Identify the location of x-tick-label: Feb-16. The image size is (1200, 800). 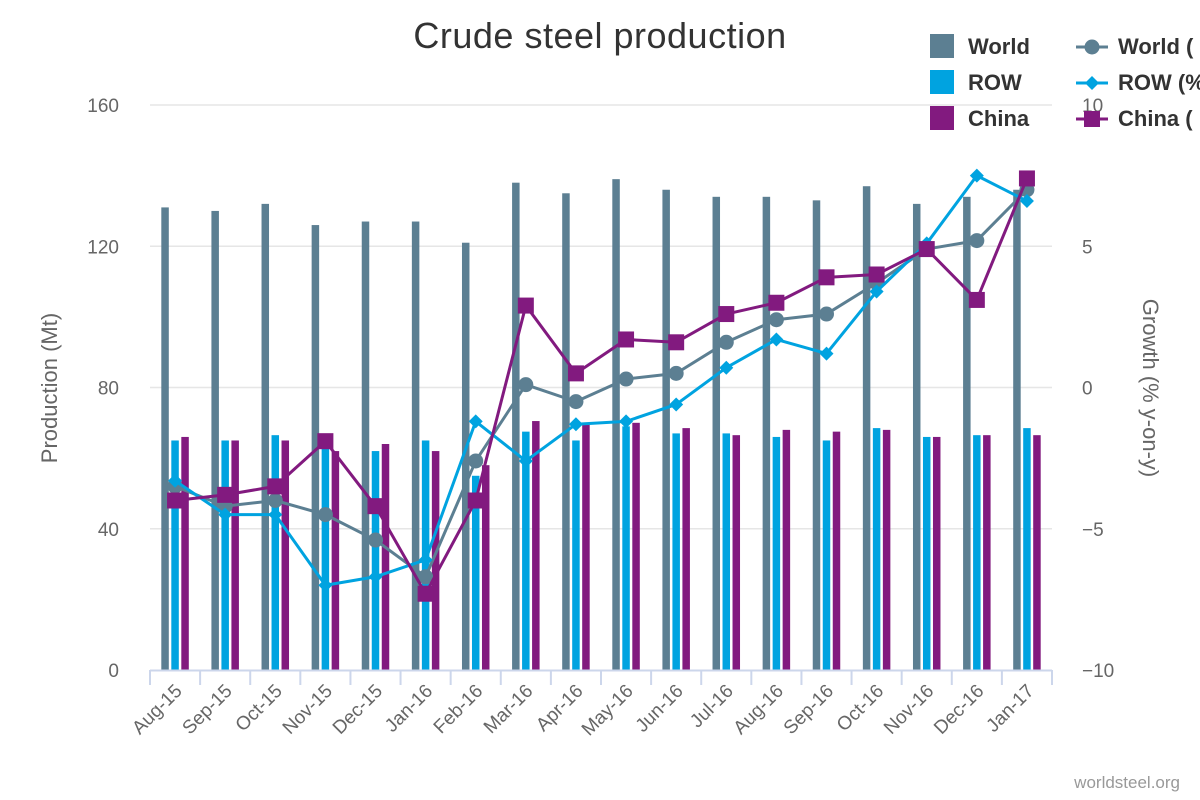
(458, 709).